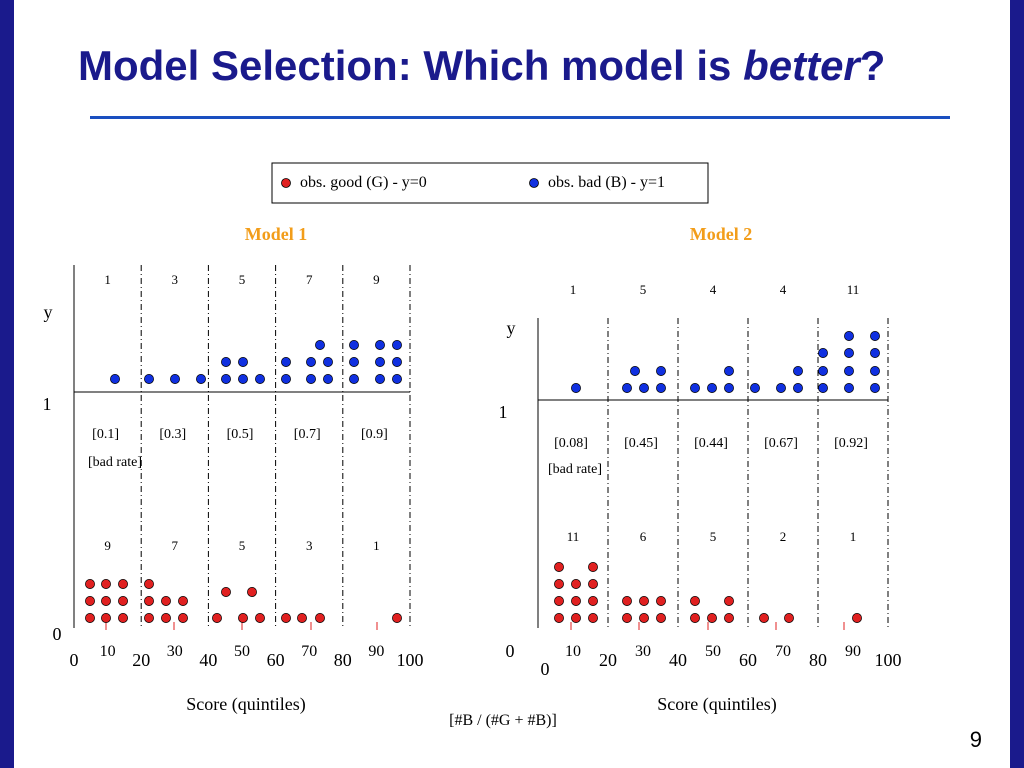 The height and width of the screenshot is (768, 1024). What do you see at coordinates (716, 704) in the screenshot?
I see `model2-x-label: Score (quintiles)` at bounding box center [716, 704].